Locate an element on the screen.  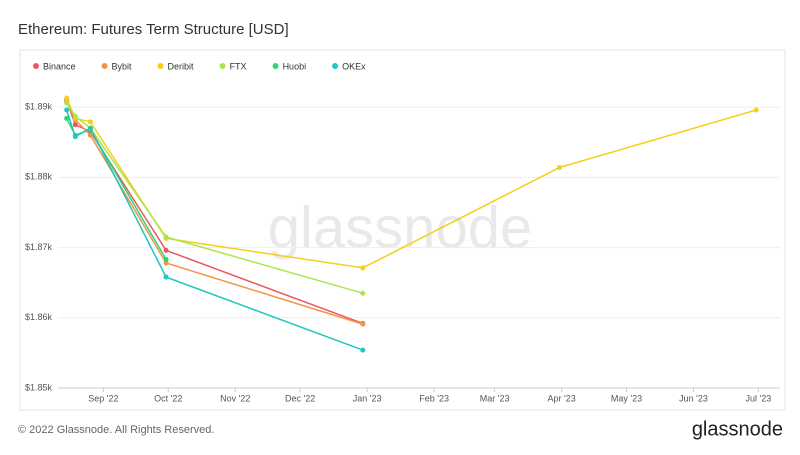
logo: glassnode is located at coordinates (737, 429).